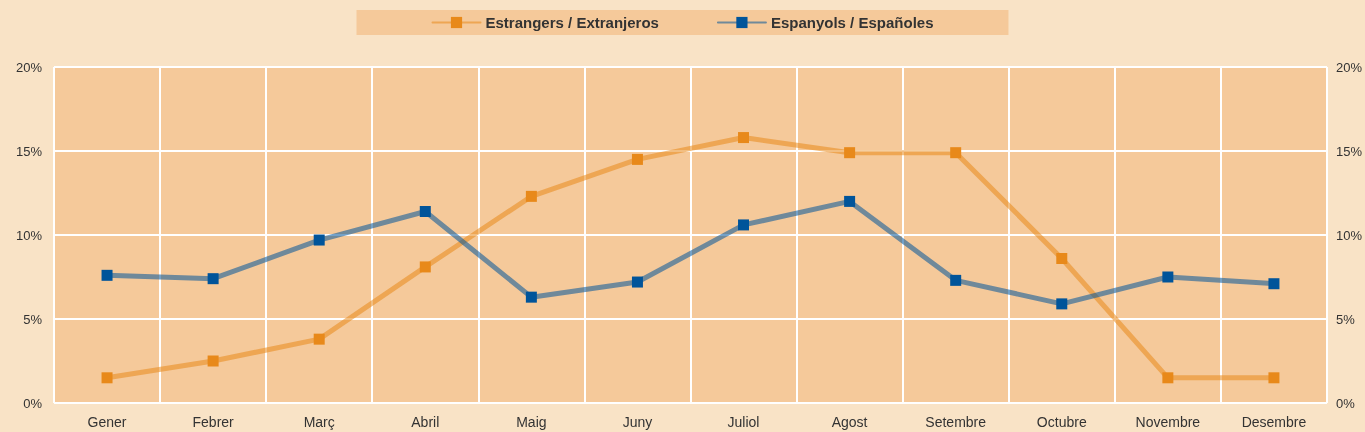 Image resolution: width=1365 pixels, height=432 pixels. I want to click on x-tick-label: Setembre, so click(956, 422).